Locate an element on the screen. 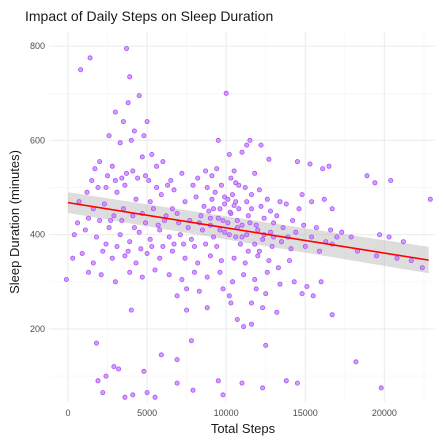 This screenshot has height=444, width=445. x-tick-label: 0 is located at coordinates (67, 413).